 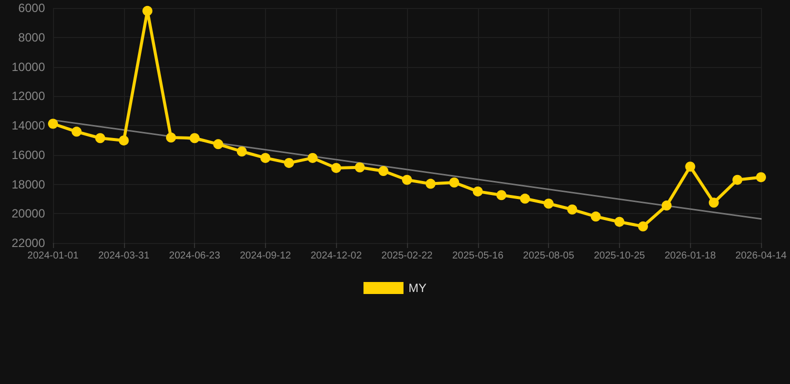 I want to click on x-tick-label: 2024-06-23, so click(x=195, y=256).